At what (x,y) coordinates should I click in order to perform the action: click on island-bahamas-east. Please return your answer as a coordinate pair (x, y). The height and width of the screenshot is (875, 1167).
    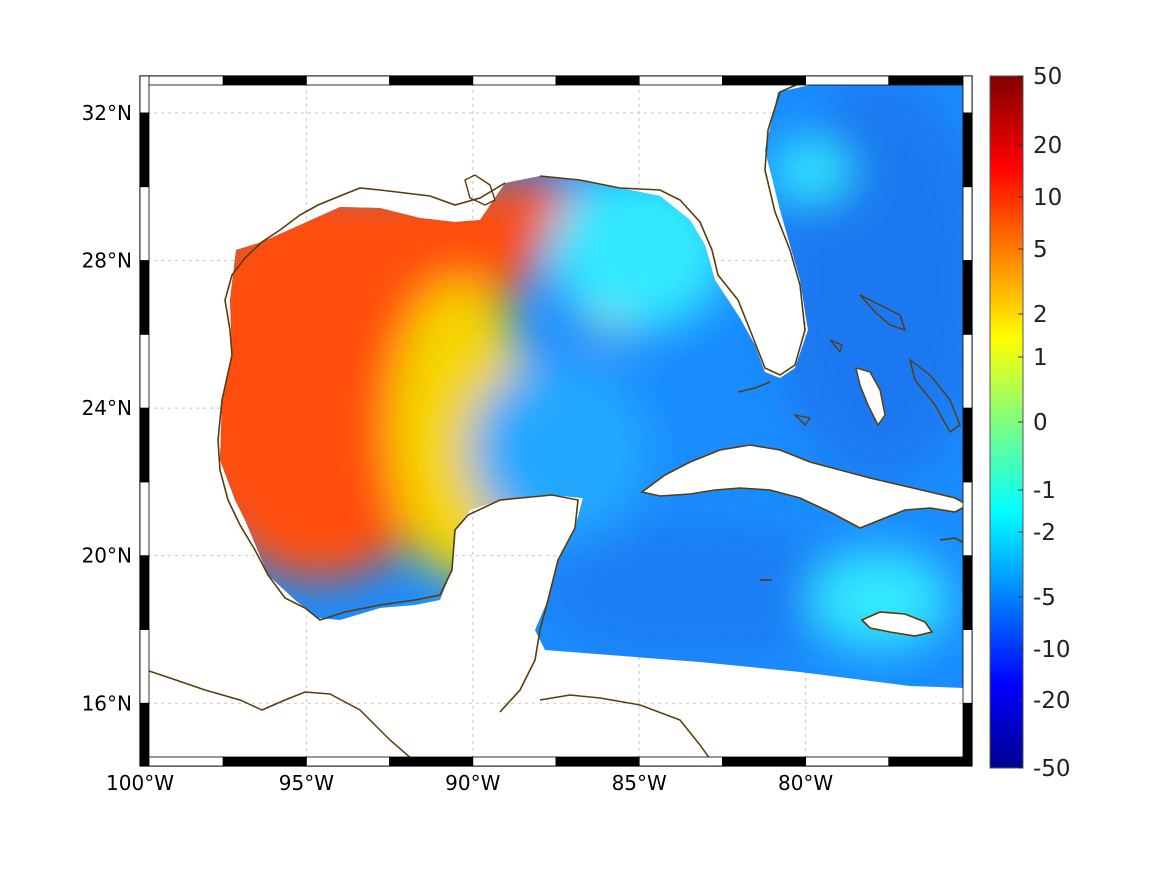
    Looking at the image, I should click on (934, 396).